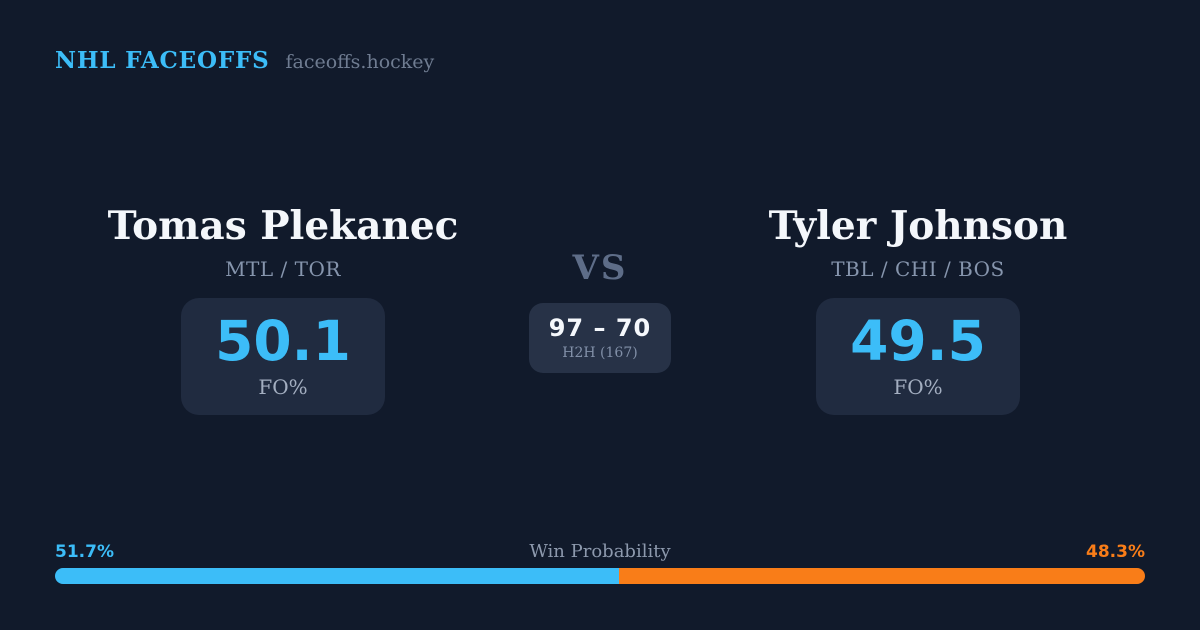  Describe the element at coordinates (918, 340) in the screenshot. I see `player-right-fo-value: 49.5` at that location.